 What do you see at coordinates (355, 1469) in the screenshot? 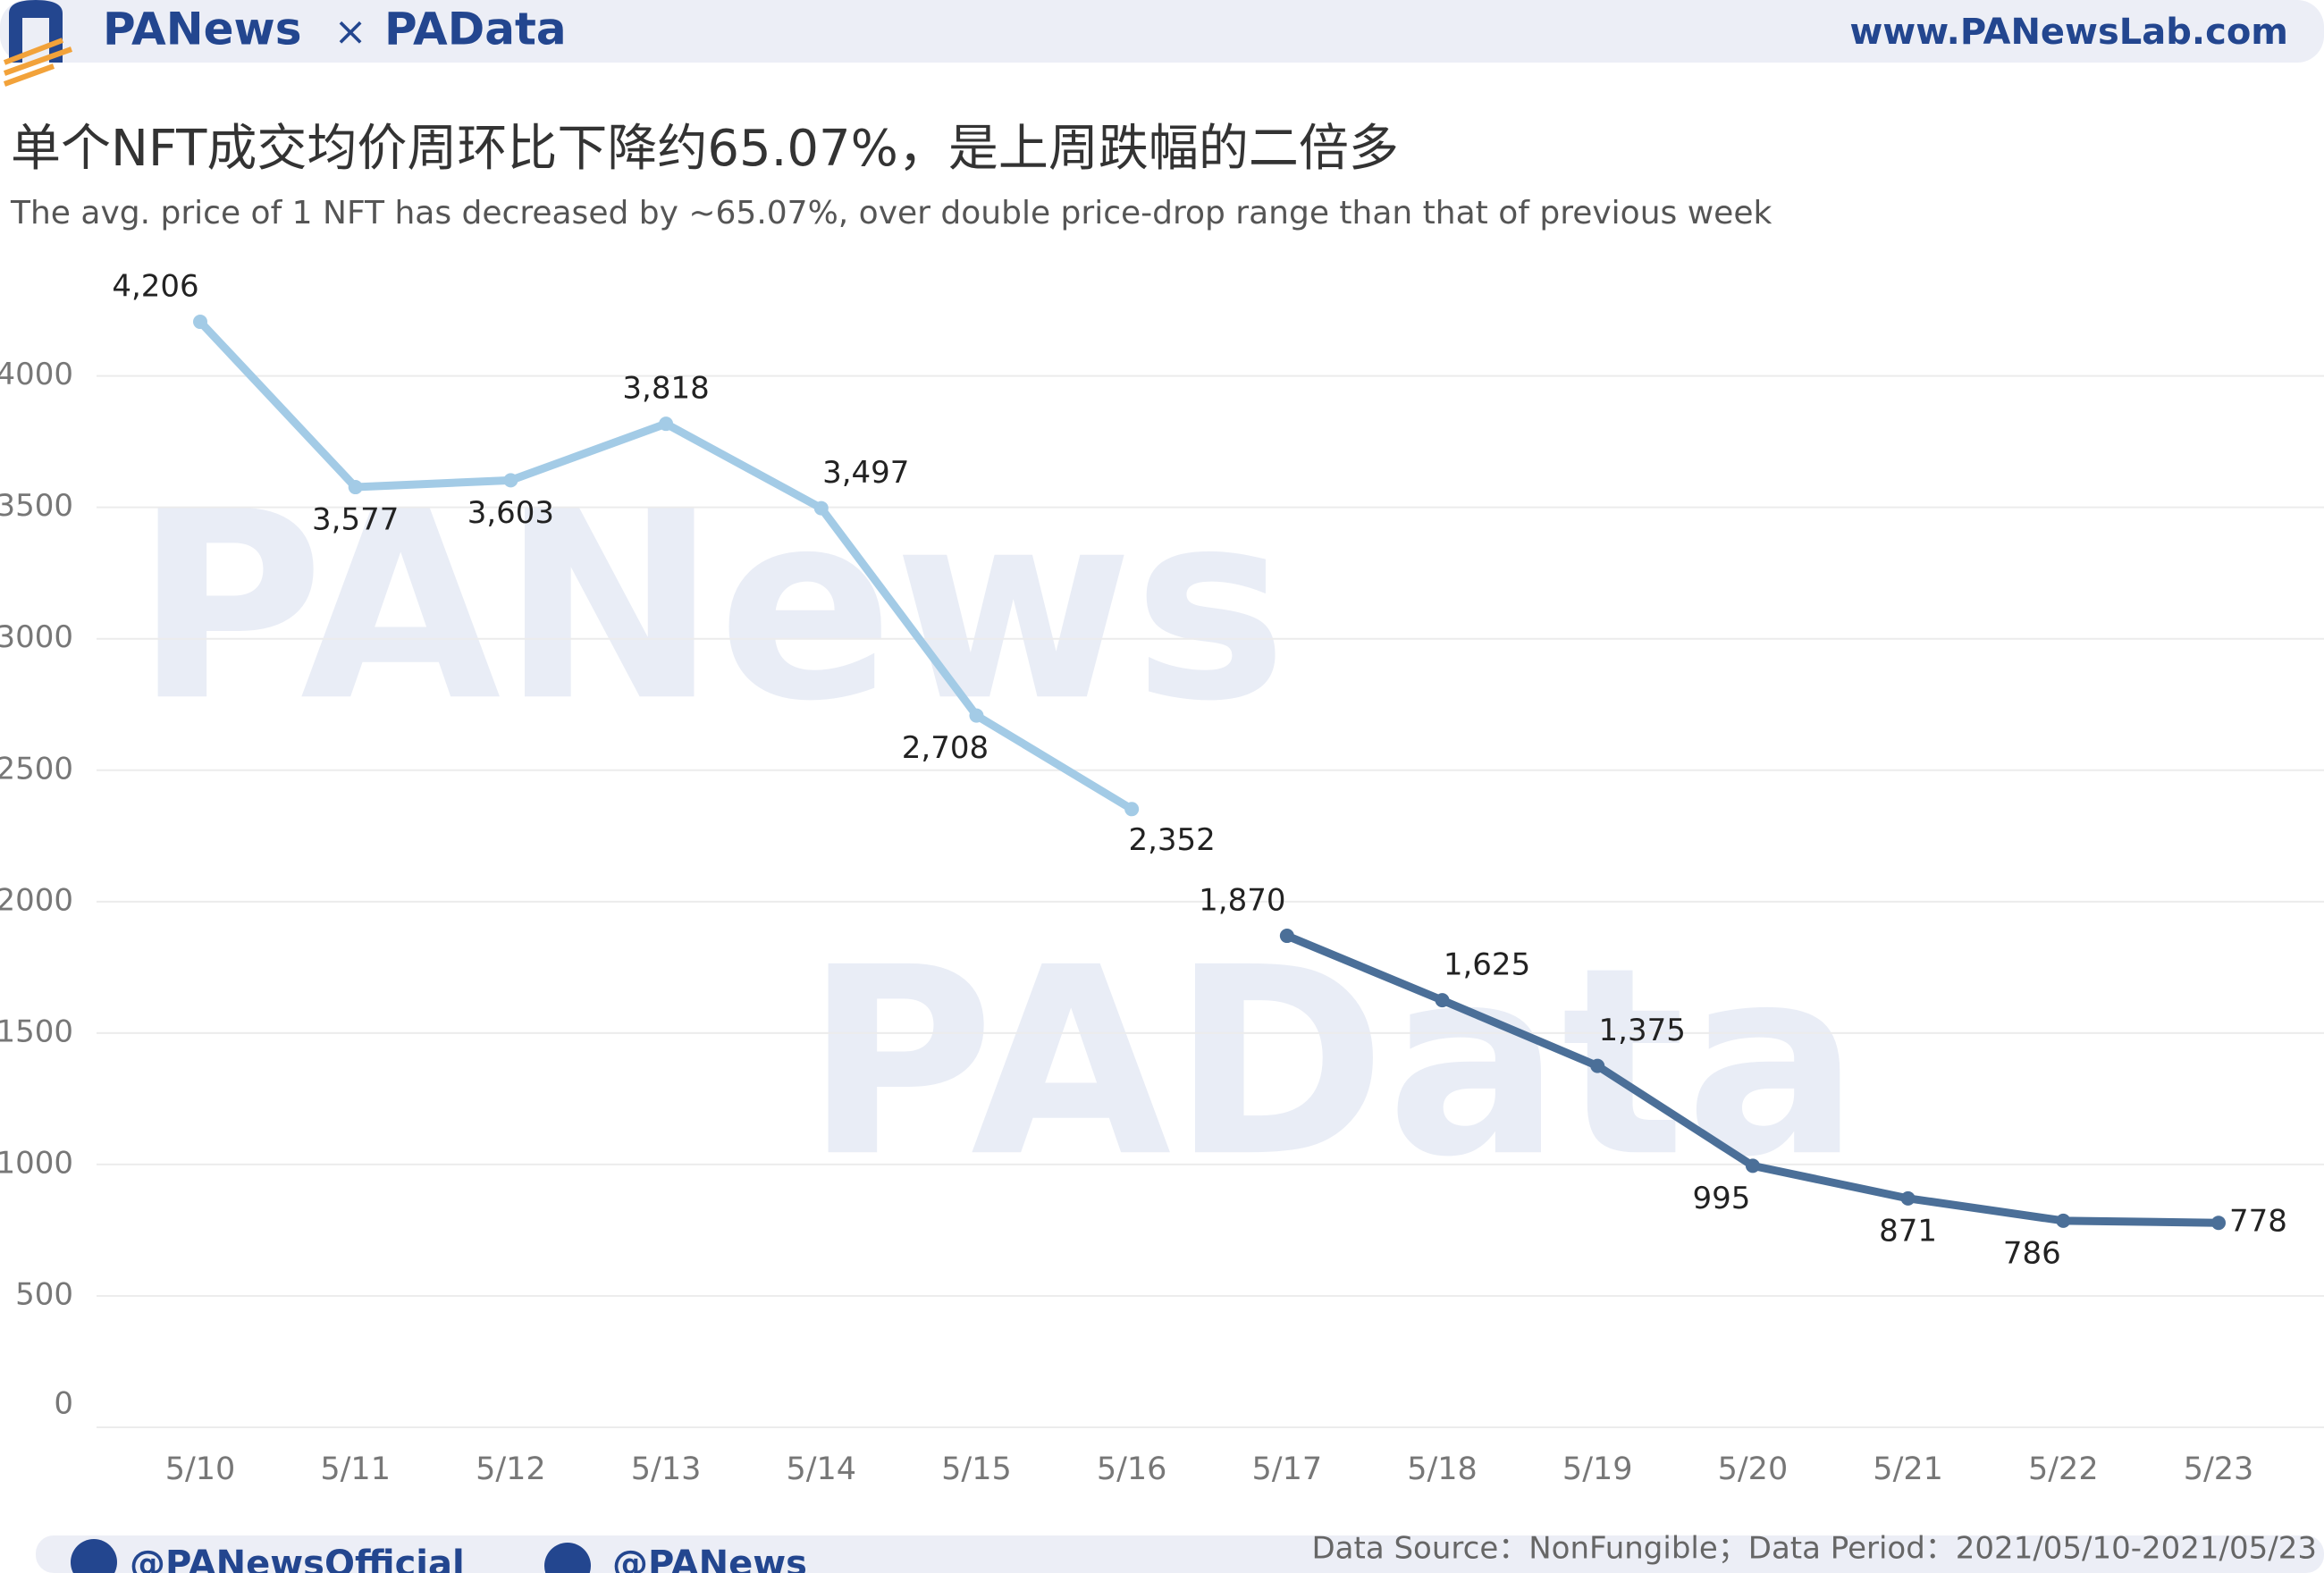
I see `x-tick-label: 5/11` at bounding box center [355, 1469].